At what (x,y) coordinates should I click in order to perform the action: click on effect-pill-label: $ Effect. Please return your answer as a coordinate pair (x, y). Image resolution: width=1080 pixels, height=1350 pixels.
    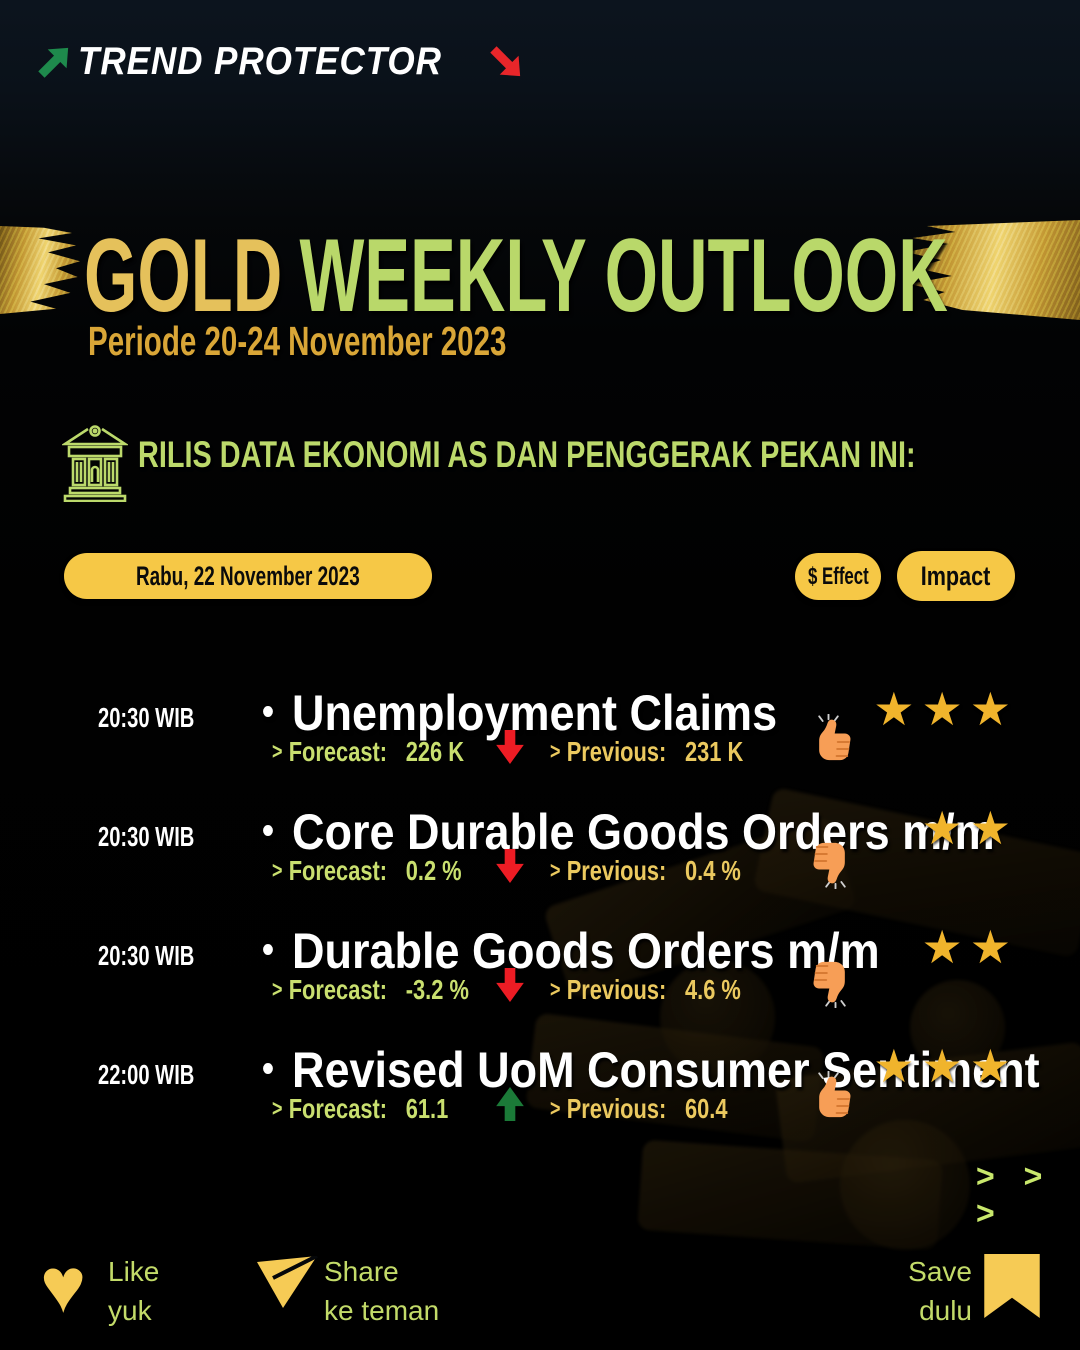
    Looking at the image, I should click on (838, 576).